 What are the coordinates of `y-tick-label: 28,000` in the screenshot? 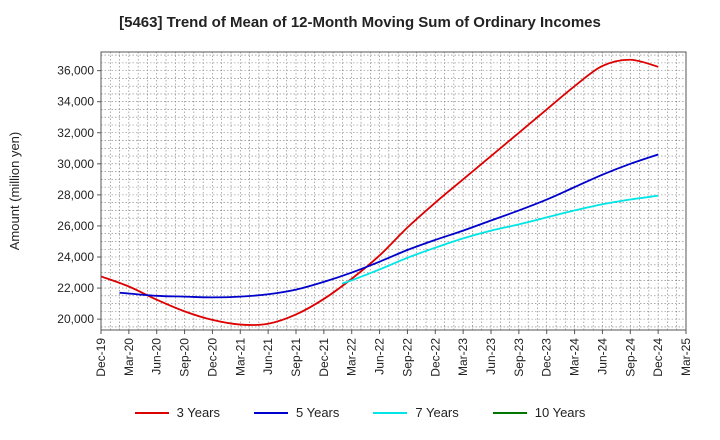 It's located at (75, 195).